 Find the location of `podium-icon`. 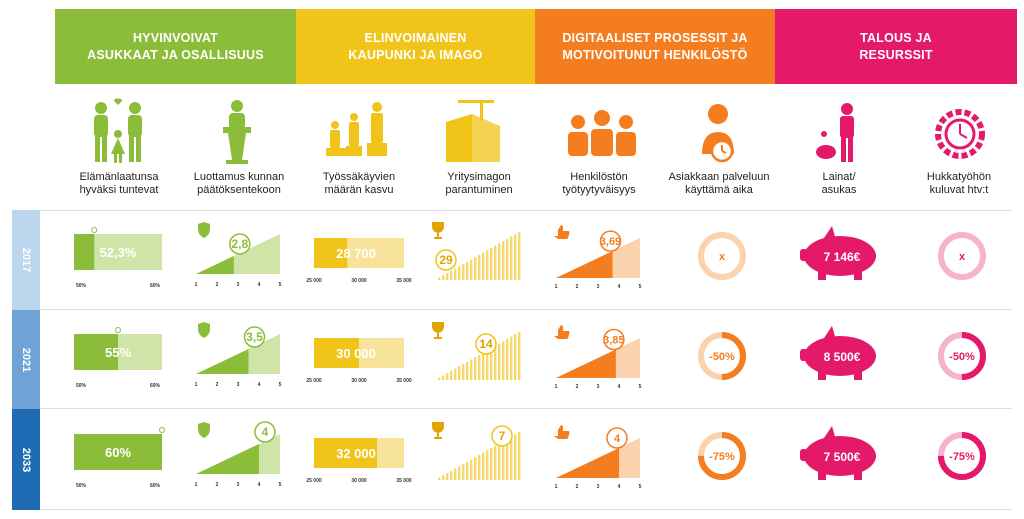

podium-icon is located at coordinates (239, 131).